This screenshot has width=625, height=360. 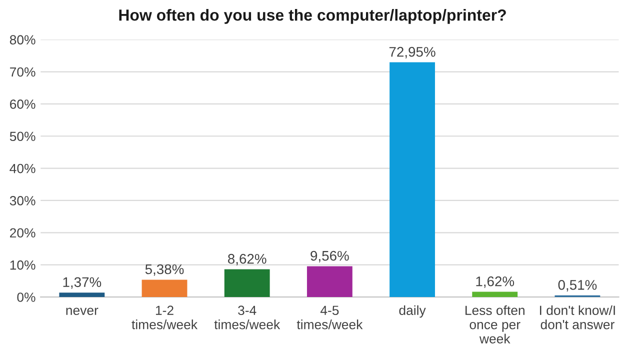 I want to click on data-label: 0,51%, so click(x=577, y=286).